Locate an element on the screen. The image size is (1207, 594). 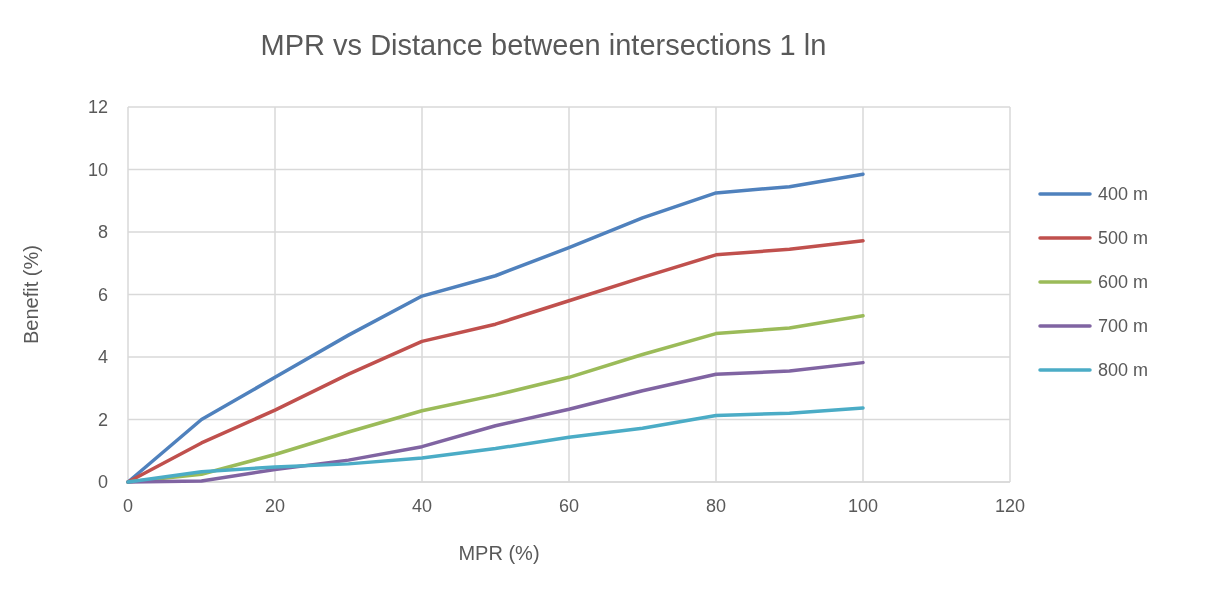
x-tick-label: 100 is located at coordinates (863, 506).